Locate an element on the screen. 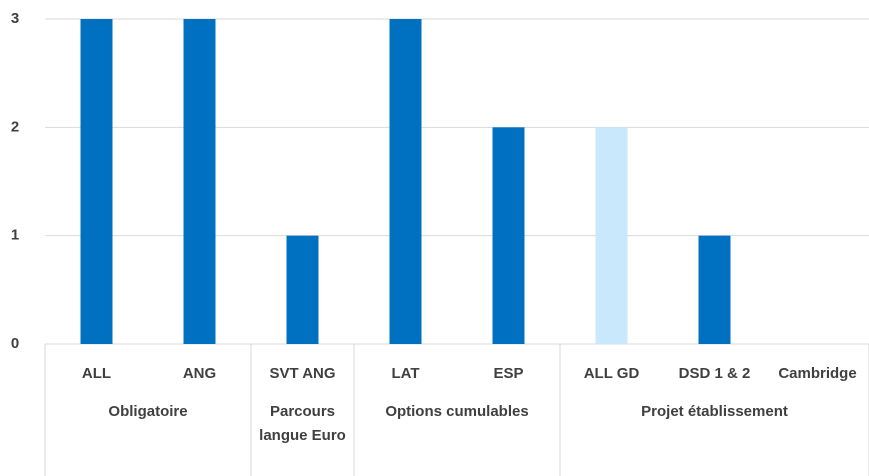  group-label: Obligatoire is located at coordinates (148, 411).